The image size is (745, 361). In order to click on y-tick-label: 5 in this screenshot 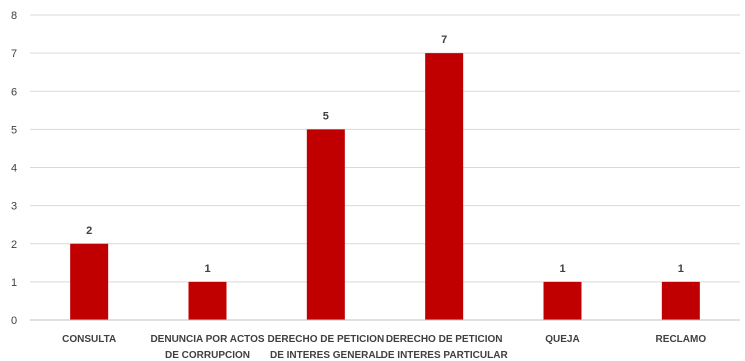, I will do `click(14, 130)`.